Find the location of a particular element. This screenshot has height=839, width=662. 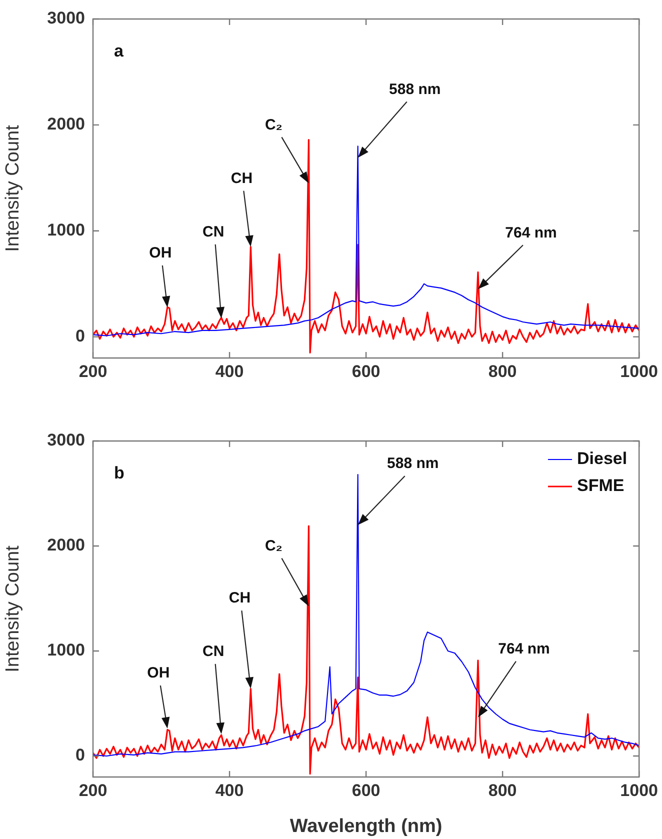

text: a is located at coordinates (119, 51).